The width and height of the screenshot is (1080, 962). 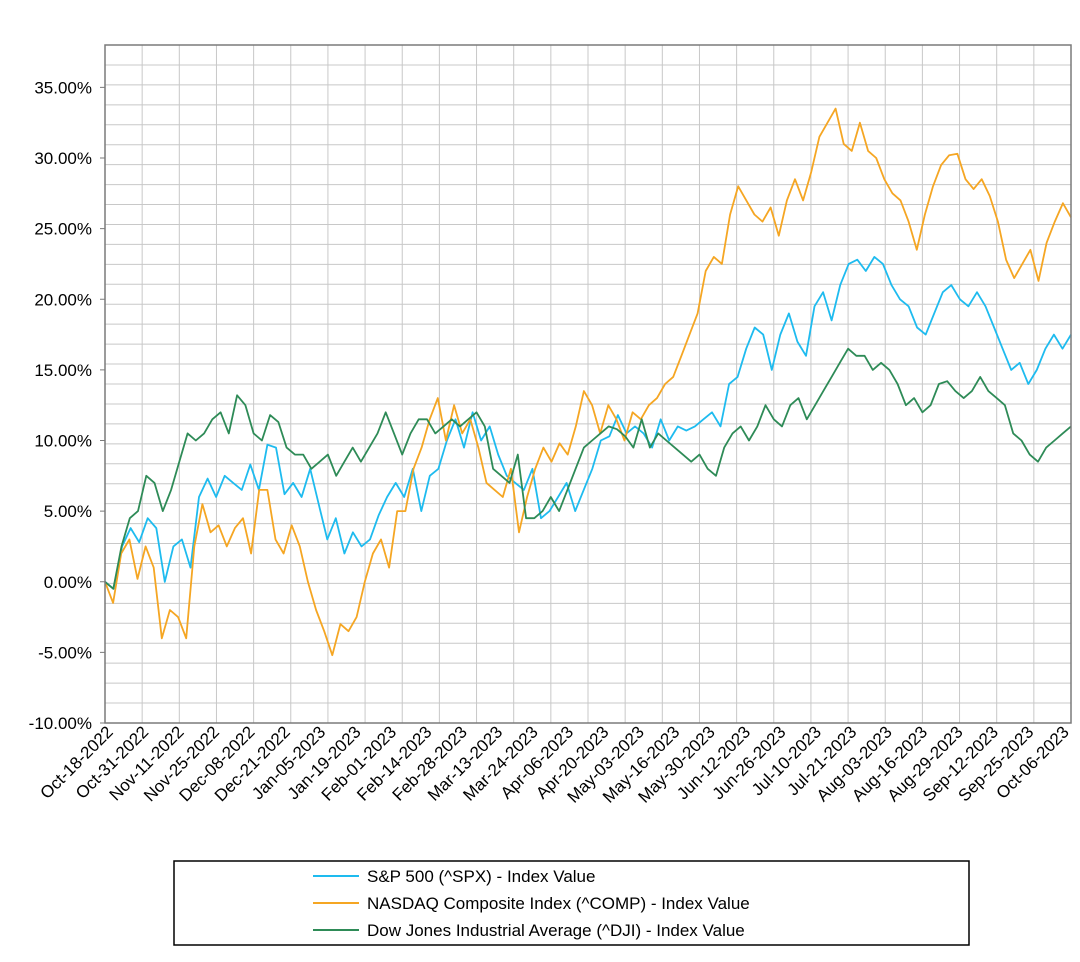 I want to click on y-tick-label: -5.00%, so click(x=65, y=652).